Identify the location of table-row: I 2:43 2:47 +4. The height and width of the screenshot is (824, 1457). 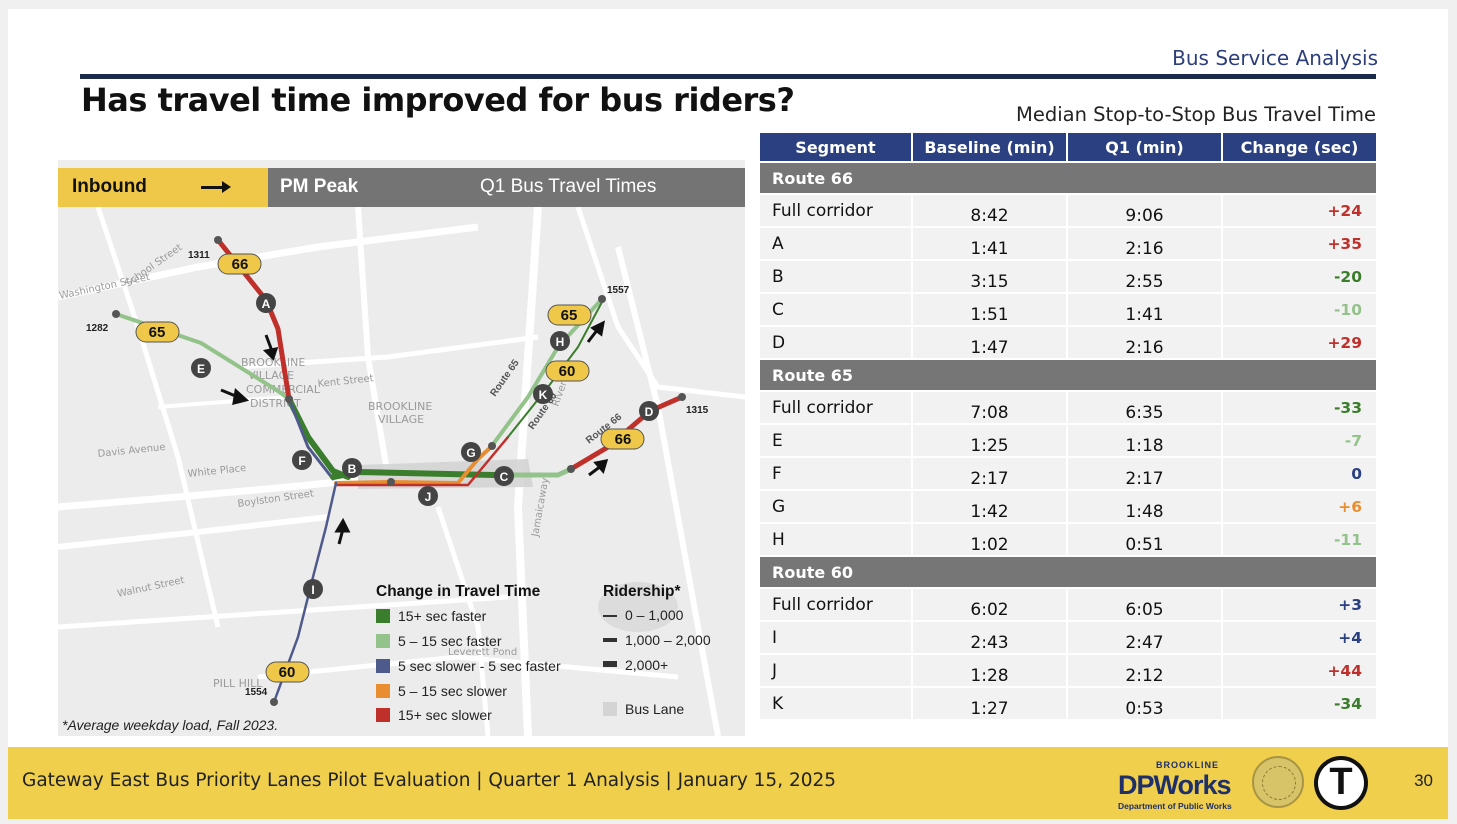
(1068, 637).